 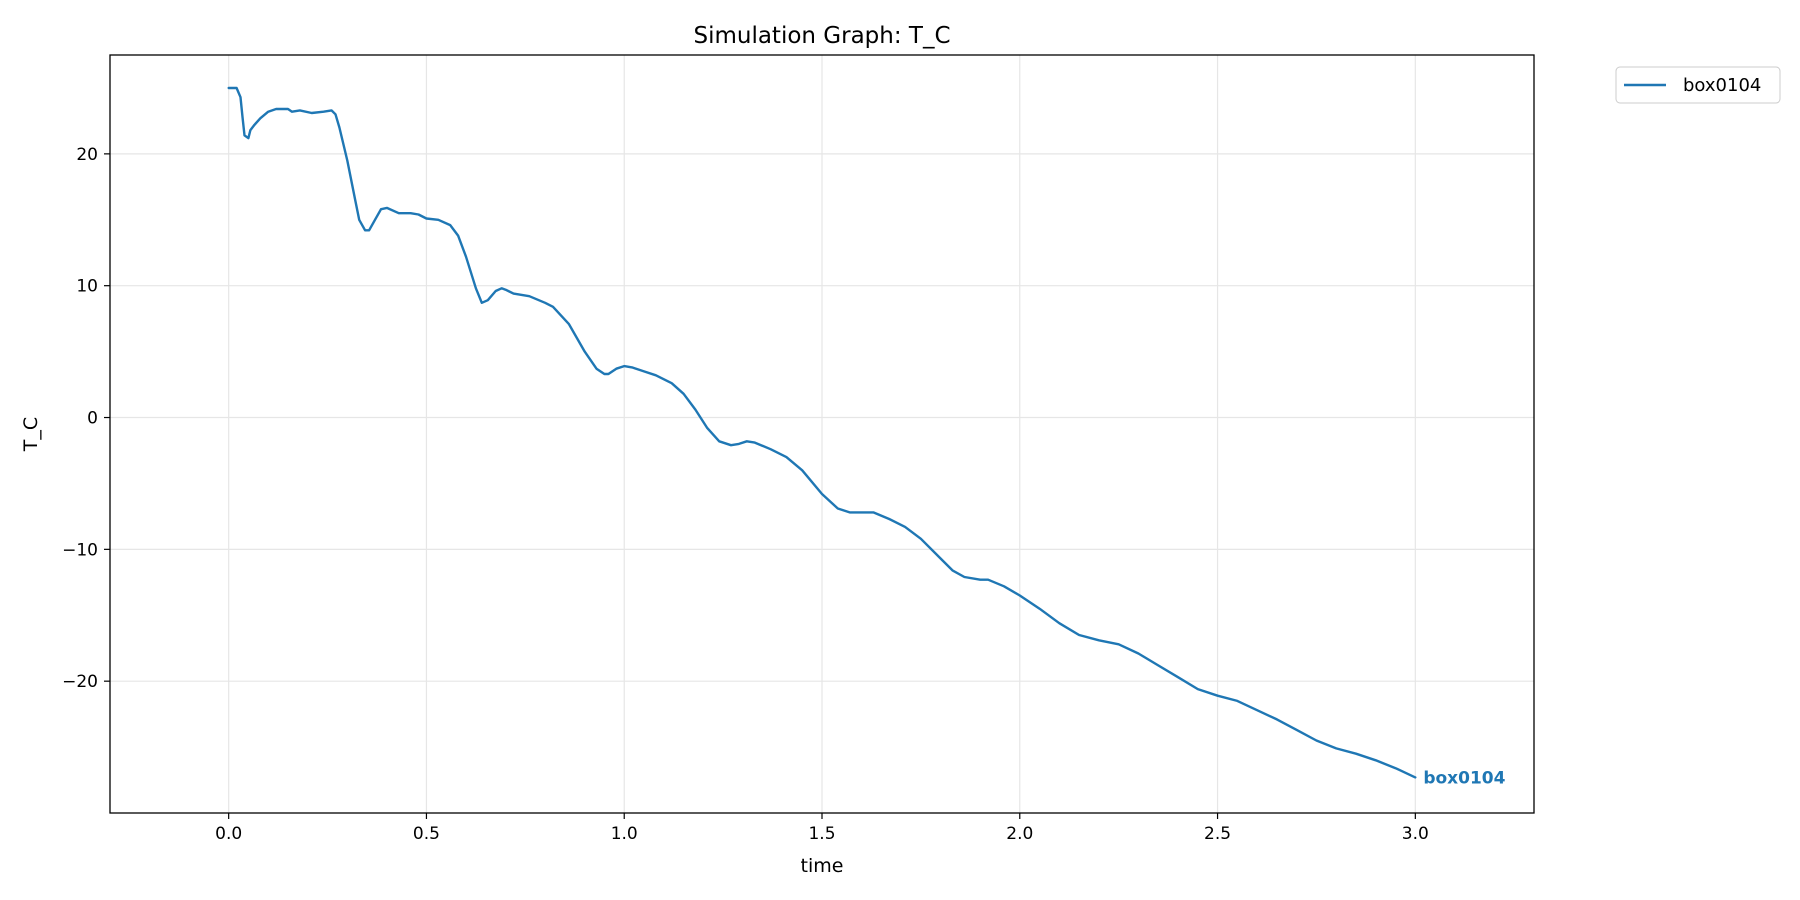 What do you see at coordinates (1464, 778) in the screenshot?
I see `series-end-label: box0104` at bounding box center [1464, 778].